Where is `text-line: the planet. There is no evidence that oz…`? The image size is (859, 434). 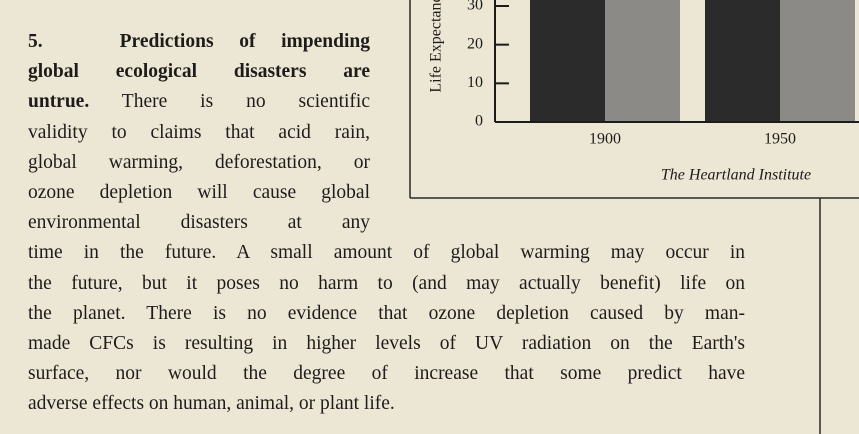 text-line: the planet. There is no evidence that oz… is located at coordinates (386, 314).